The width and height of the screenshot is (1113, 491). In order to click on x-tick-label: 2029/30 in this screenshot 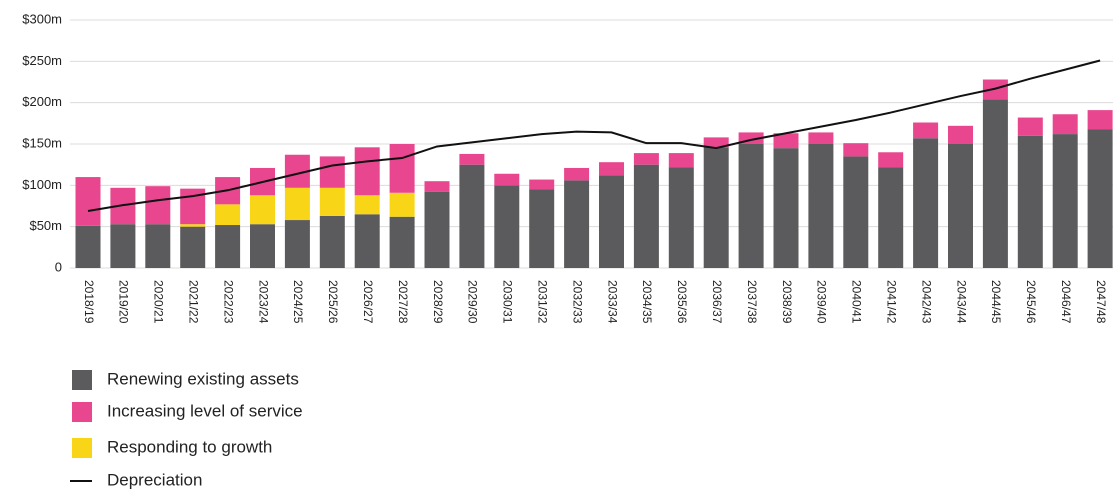, I will do `click(473, 302)`.